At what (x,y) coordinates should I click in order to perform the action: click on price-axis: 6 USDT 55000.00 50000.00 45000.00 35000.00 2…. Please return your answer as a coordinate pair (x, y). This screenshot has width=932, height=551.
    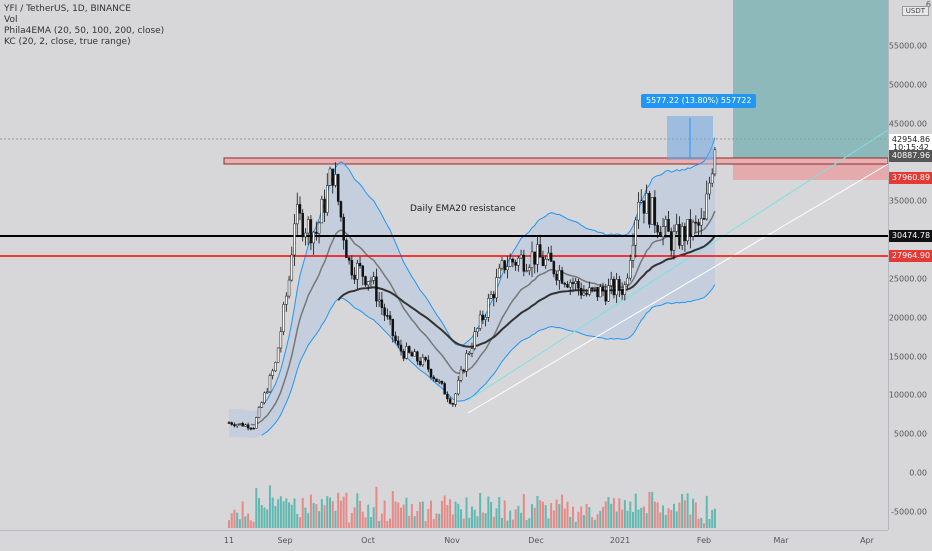
    Looking at the image, I should click on (910, 265).